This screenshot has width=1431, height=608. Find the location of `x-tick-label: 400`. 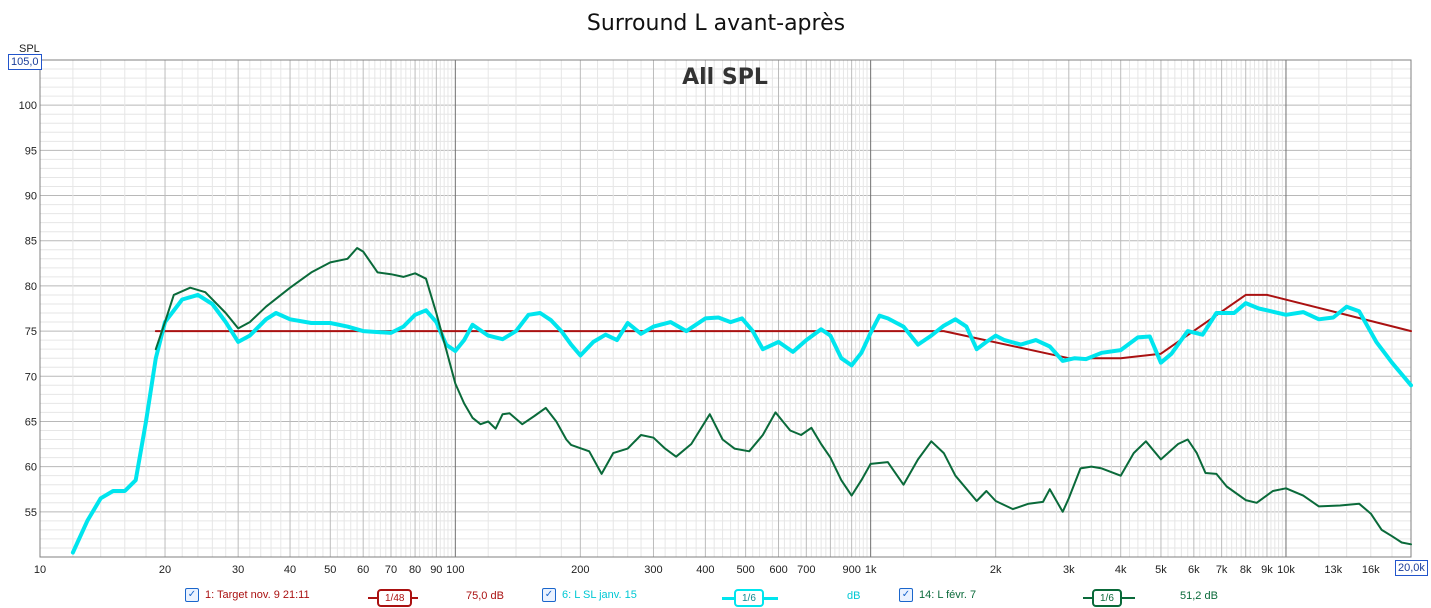

x-tick-label: 400 is located at coordinates (705, 570).